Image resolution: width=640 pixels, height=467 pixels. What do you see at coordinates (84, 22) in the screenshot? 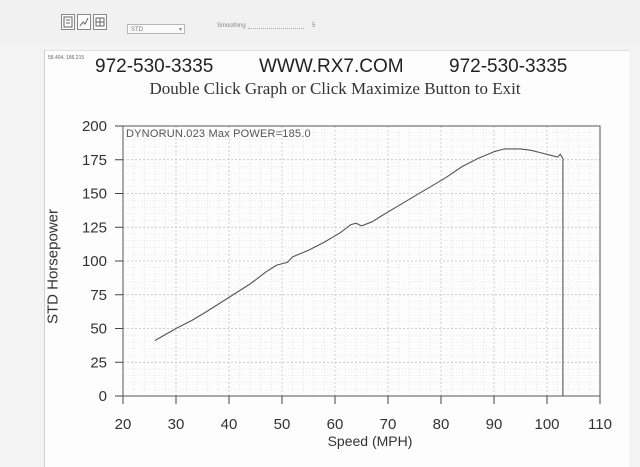
I see `chart-icon` at bounding box center [84, 22].